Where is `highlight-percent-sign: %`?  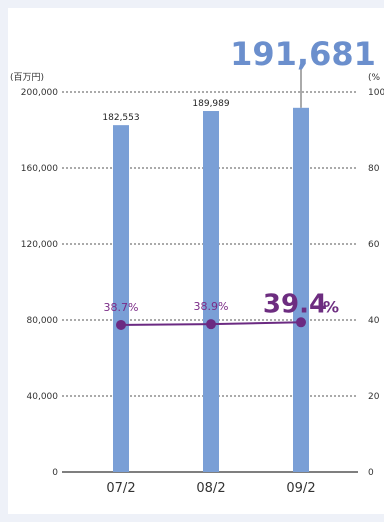 highlight-percent-sign: % is located at coordinates (331, 306).